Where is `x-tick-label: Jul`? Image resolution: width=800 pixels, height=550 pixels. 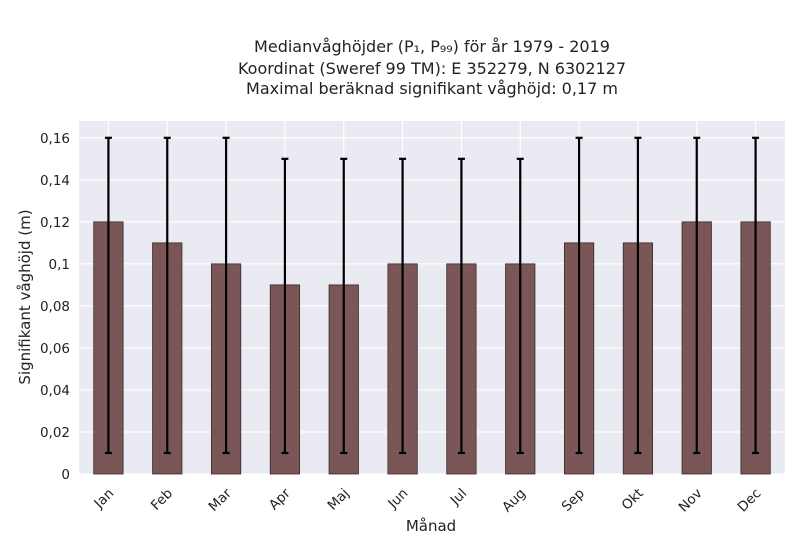
x-tick-label: Jul is located at coordinates (459, 498).